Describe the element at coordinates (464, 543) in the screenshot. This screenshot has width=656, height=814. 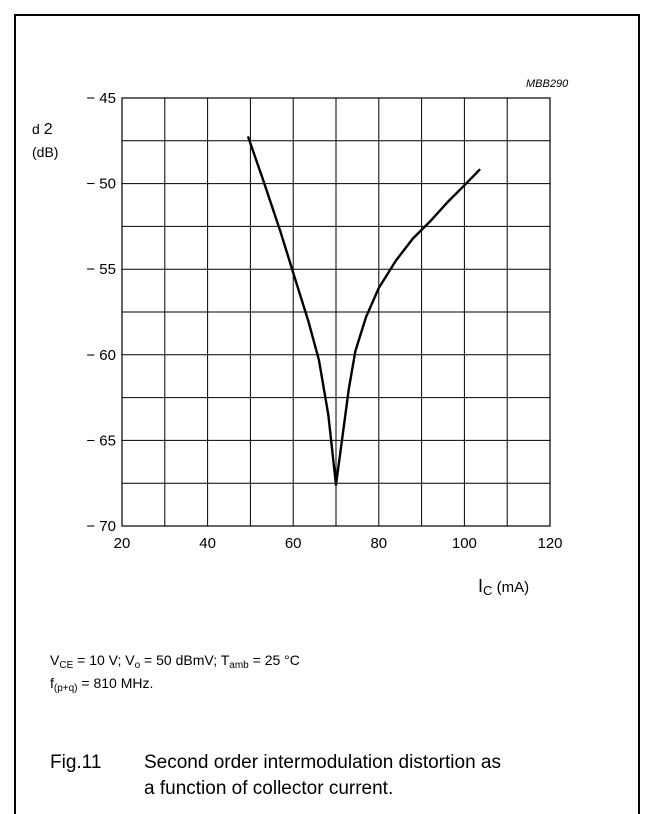
I see `x-tick-label: 100` at that location.